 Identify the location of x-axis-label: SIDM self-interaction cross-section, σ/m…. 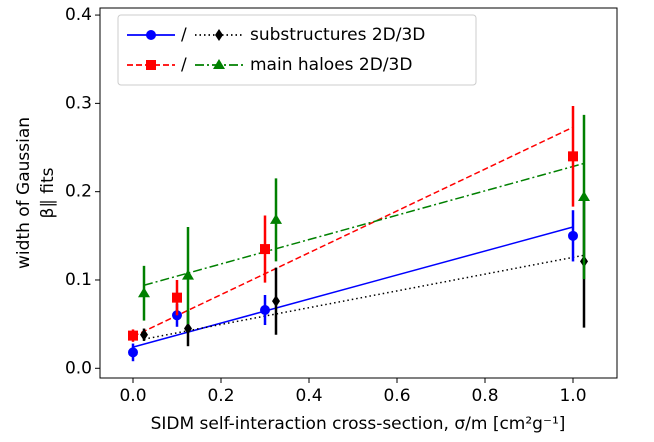
(358, 424).